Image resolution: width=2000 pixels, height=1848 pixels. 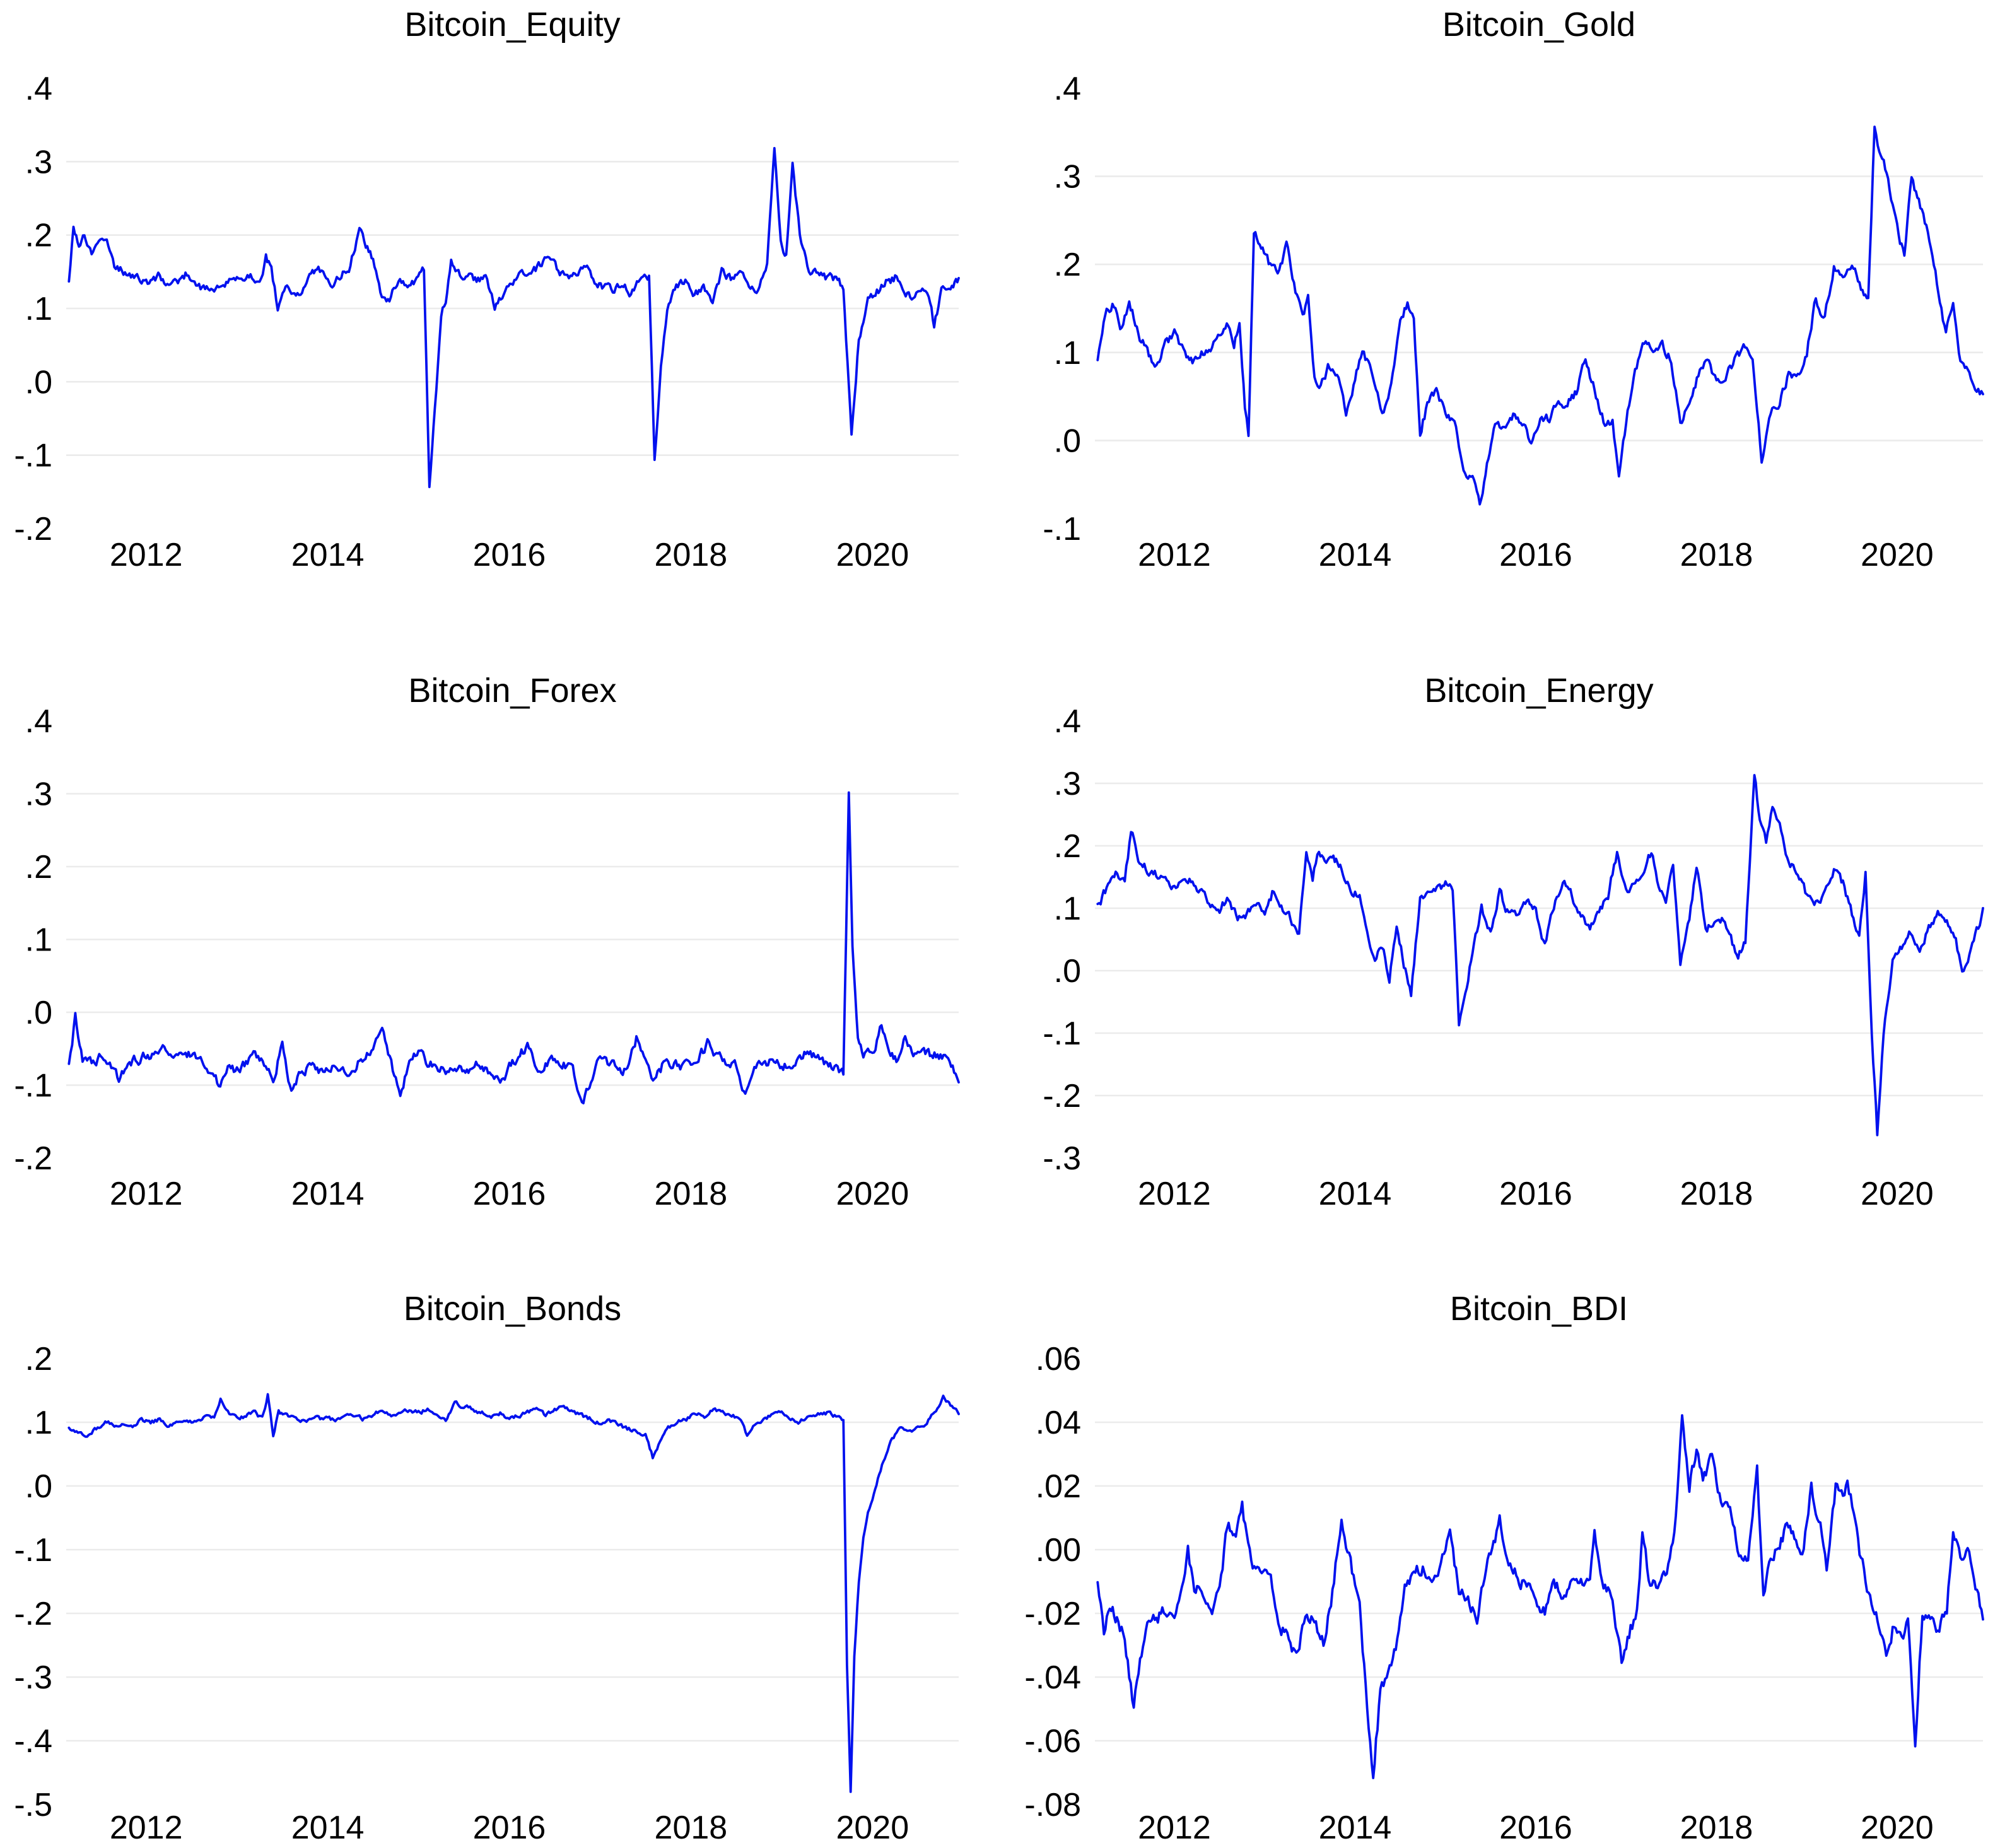 What do you see at coordinates (1539, 1309) in the screenshot?
I see `chart-title: Bitcoin_BDI` at bounding box center [1539, 1309].